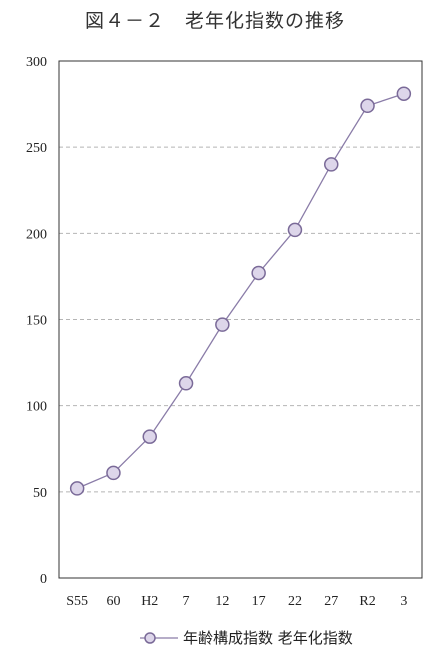  Describe the element at coordinates (43, 579) in the screenshot. I see `y-tick-label: 0` at that location.